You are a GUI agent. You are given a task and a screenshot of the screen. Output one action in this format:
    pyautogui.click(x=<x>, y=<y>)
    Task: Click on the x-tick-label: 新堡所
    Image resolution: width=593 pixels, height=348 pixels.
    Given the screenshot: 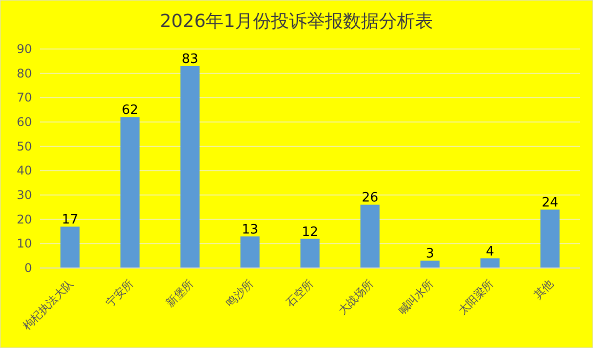 What is the action you would take?
    pyautogui.click(x=180, y=293)
    